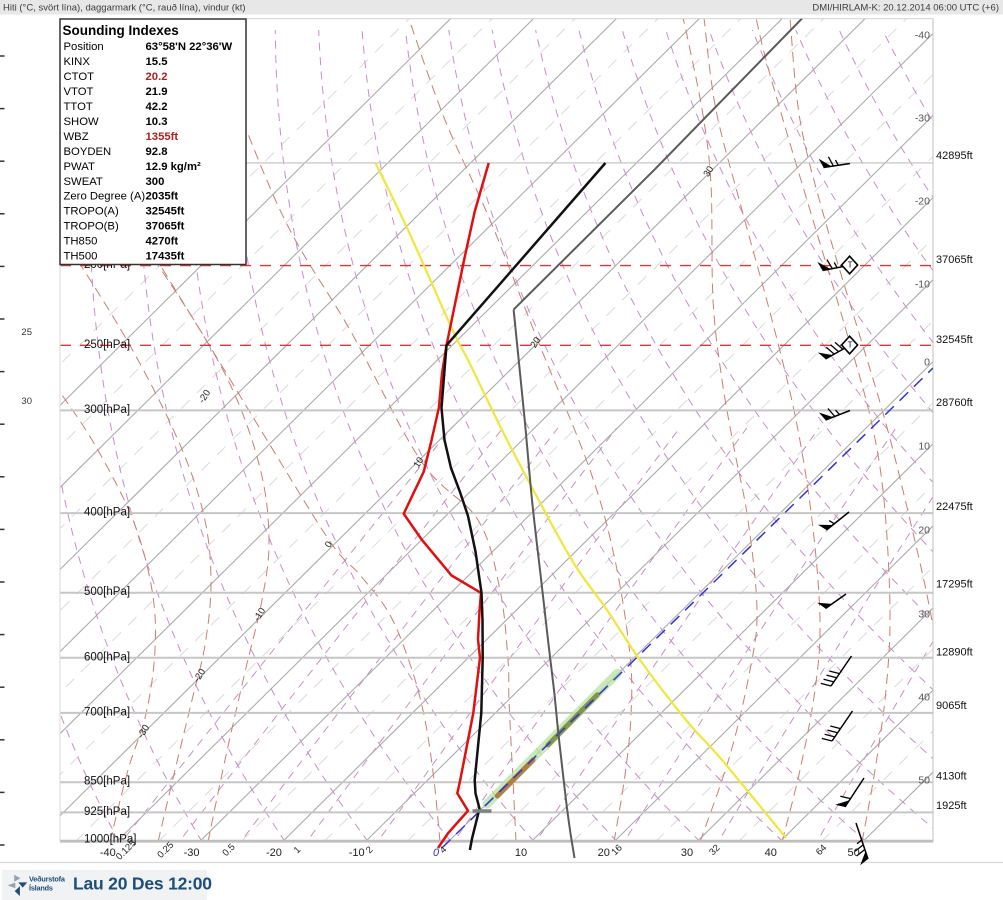  Describe the element at coordinates (157, 77) in the screenshot. I see `svg-text: 20.2` at that location.